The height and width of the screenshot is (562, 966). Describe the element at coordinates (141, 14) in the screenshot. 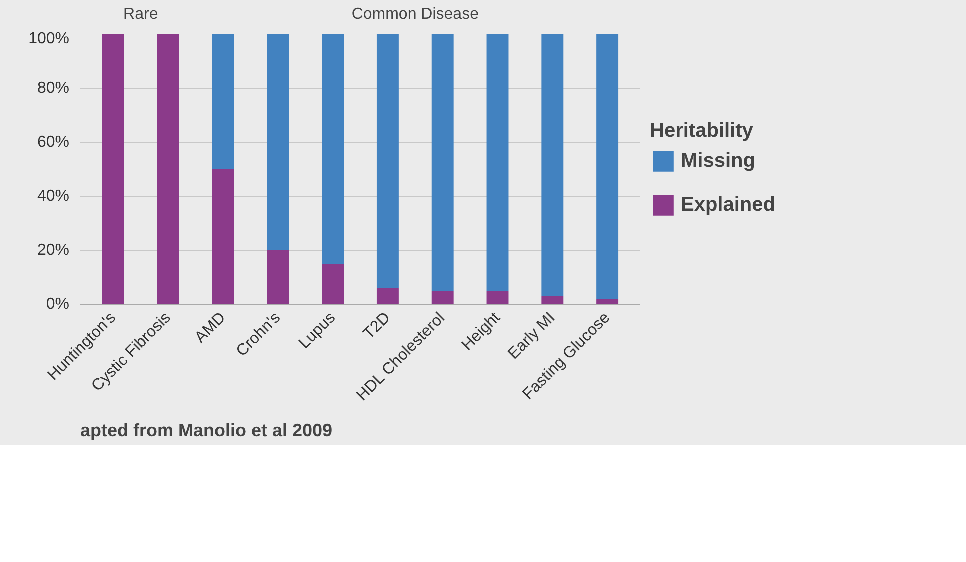

I see `text: Rare` at that location.